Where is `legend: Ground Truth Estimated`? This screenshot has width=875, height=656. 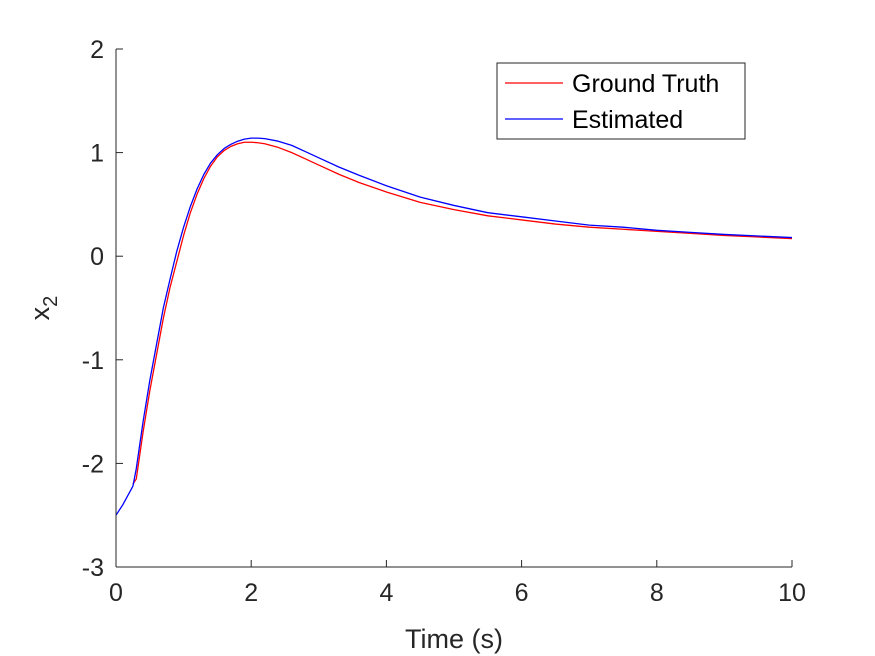
legend: Ground Truth Estimated is located at coordinates (621, 101).